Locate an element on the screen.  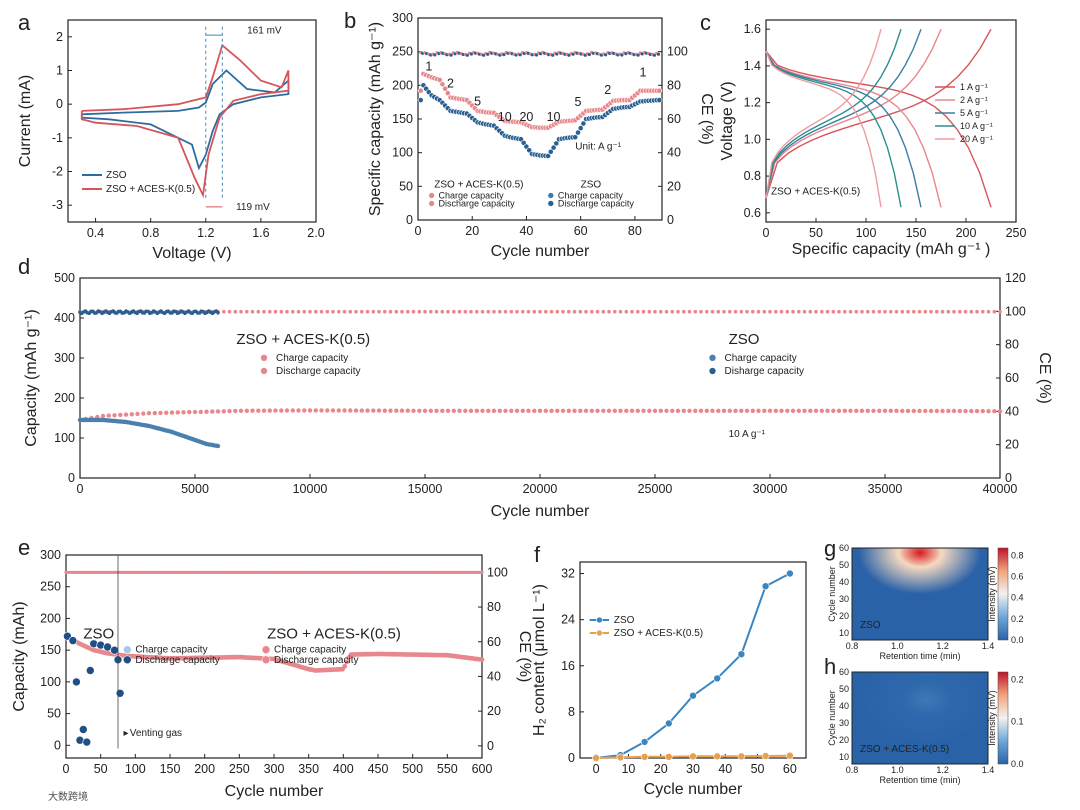
x-tick-label: 60 is located at coordinates (581, 231).